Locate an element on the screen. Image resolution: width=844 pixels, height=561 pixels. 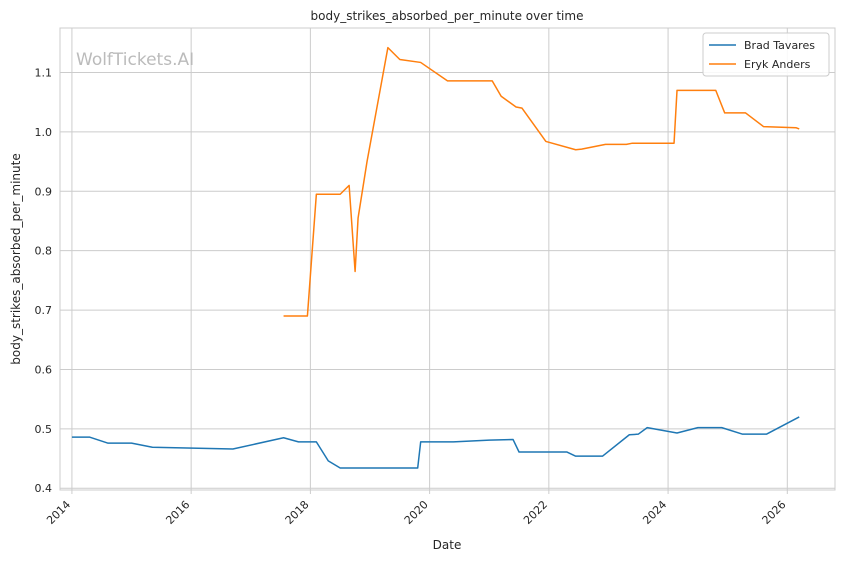
y-tick-label: 0.8 is located at coordinates (44, 251).